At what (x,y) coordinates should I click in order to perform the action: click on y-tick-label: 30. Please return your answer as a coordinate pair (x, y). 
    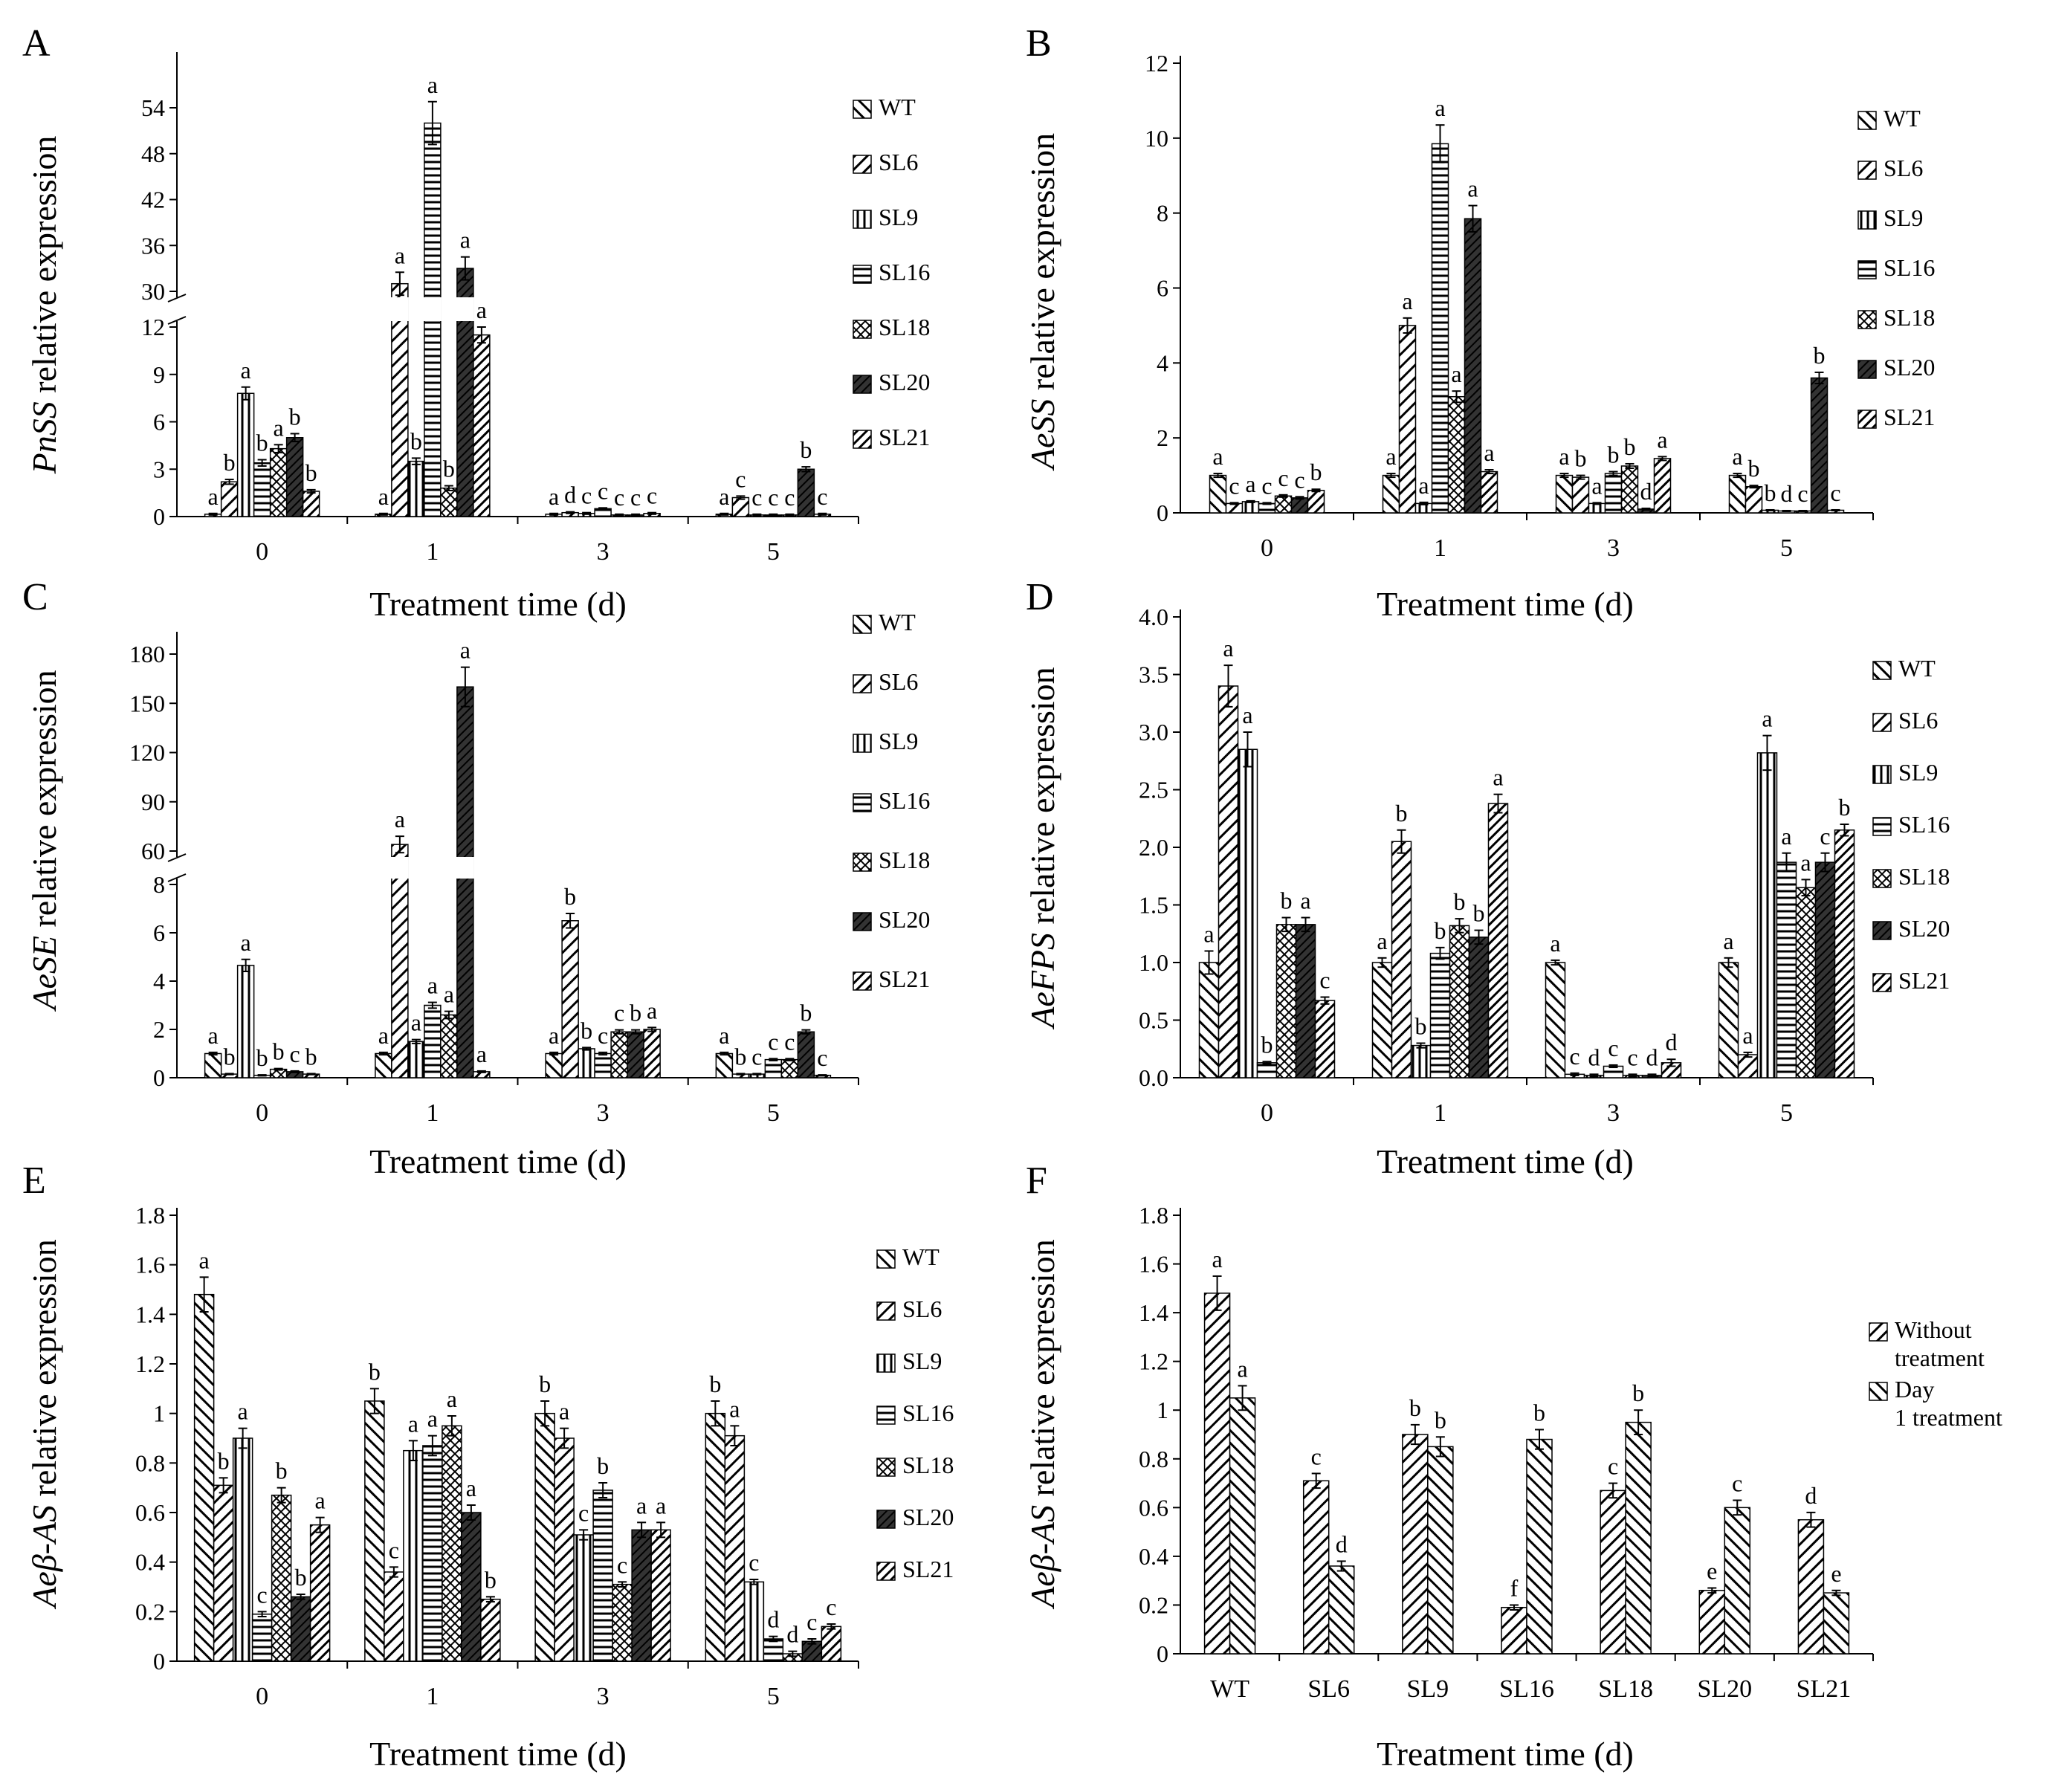
    Looking at the image, I should click on (153, 292).